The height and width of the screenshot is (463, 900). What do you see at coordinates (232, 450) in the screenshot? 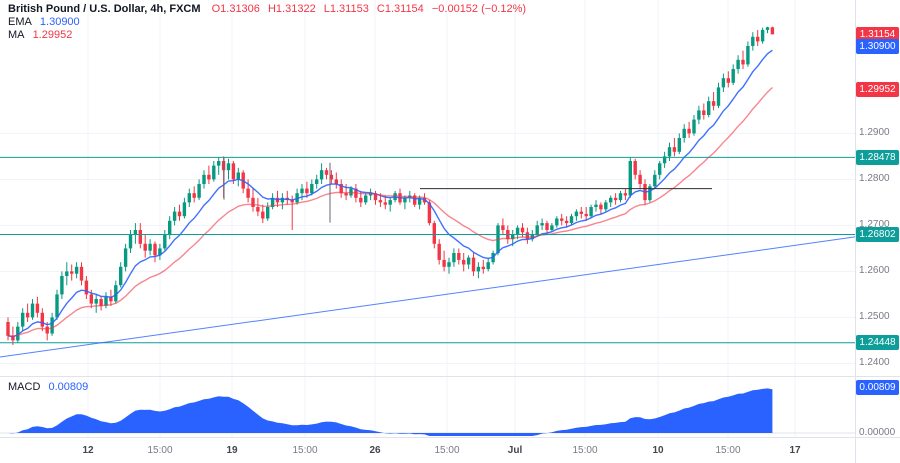
I see `time-label: 19` at bounding box center [232, 450].